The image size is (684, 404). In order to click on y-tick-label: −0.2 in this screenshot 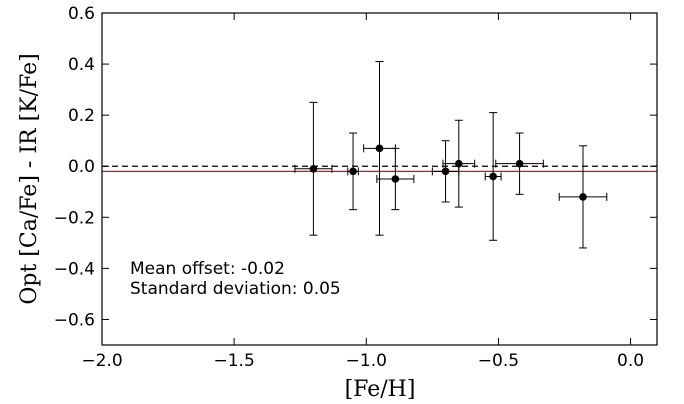, I will do `click(74, 218)`.